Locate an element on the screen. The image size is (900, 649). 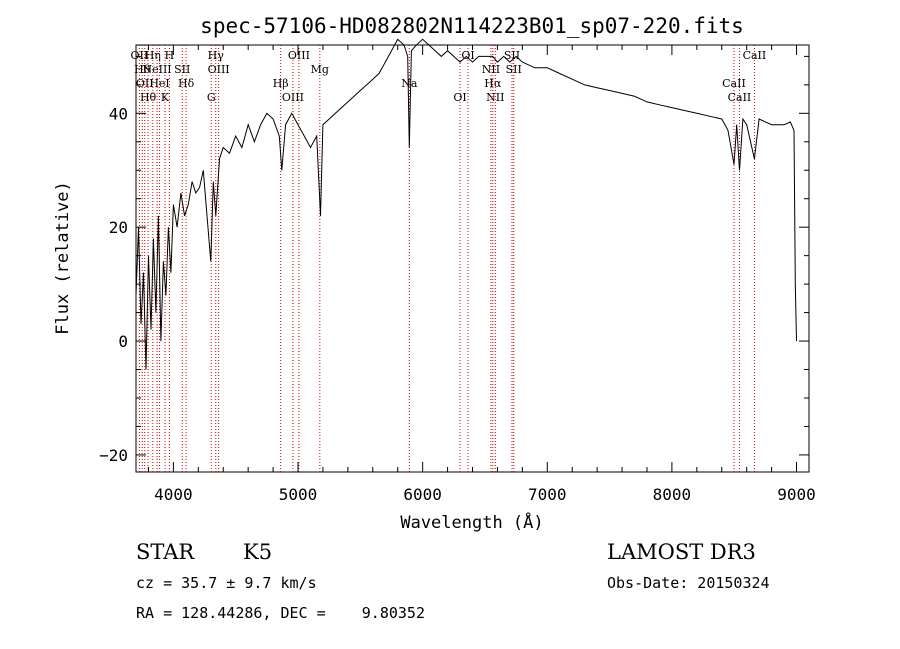
line-marker-label: Mg is located at coordinates (320, 69).